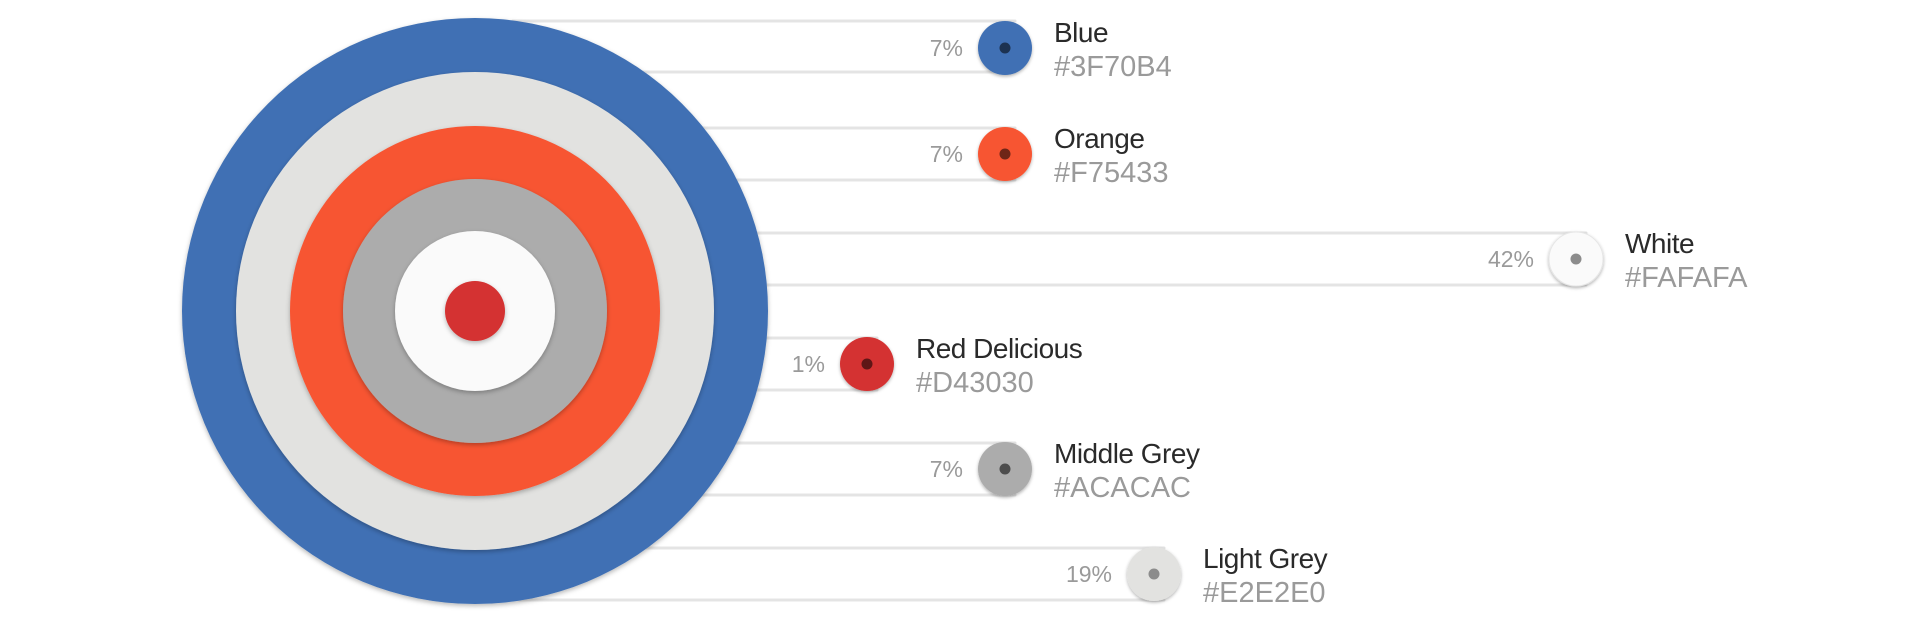 The image size is (1920, 620). I want to click on color-name-middle-grey: Middle Grey, so click(1127, 453).